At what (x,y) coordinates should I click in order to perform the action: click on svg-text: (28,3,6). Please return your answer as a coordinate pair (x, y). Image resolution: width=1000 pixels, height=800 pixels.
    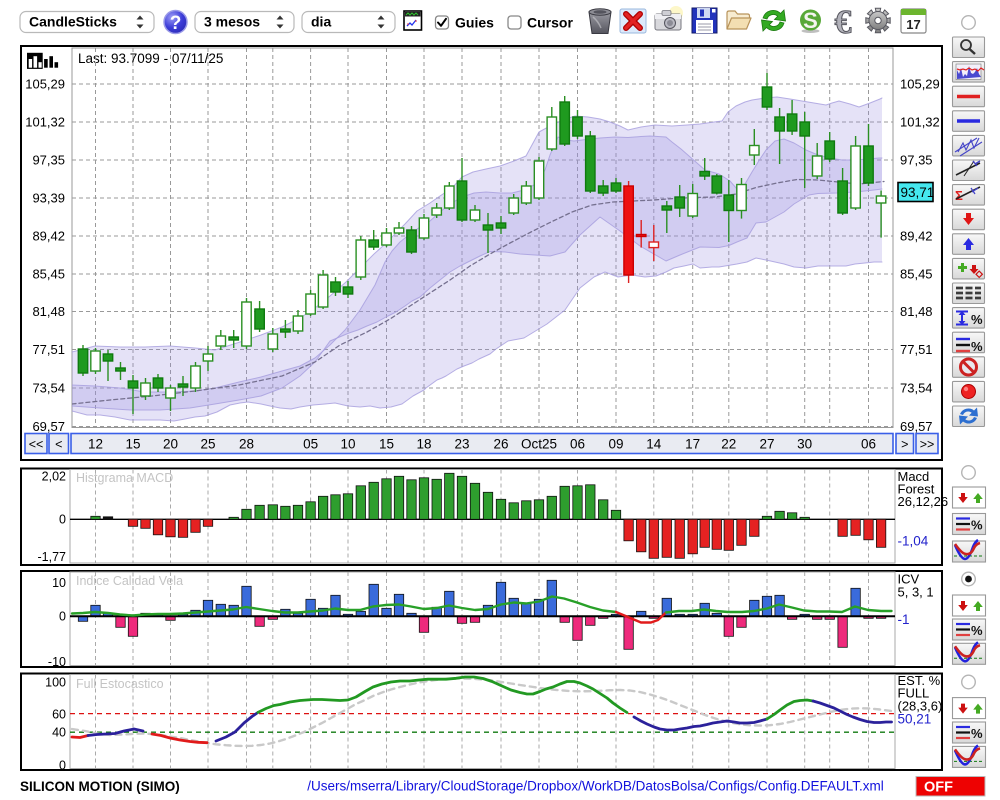
    Looking at the image, I should click on (920, 706).